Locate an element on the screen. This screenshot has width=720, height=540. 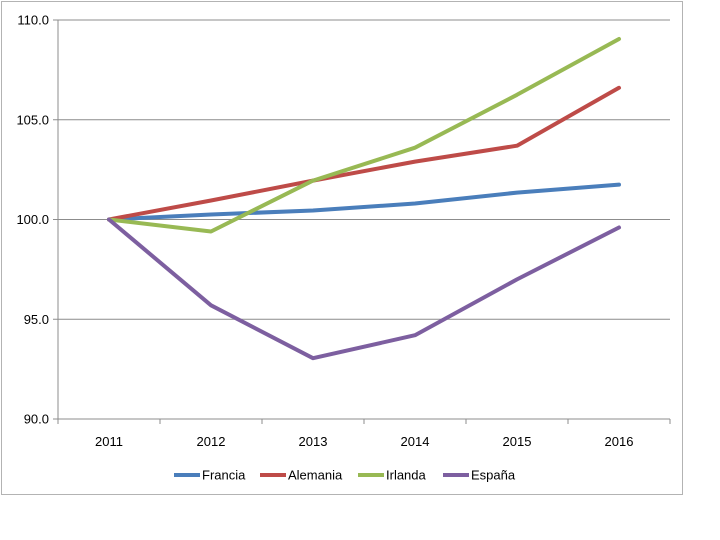
legend-label: Irlanda is located at coordinates (406, 475).